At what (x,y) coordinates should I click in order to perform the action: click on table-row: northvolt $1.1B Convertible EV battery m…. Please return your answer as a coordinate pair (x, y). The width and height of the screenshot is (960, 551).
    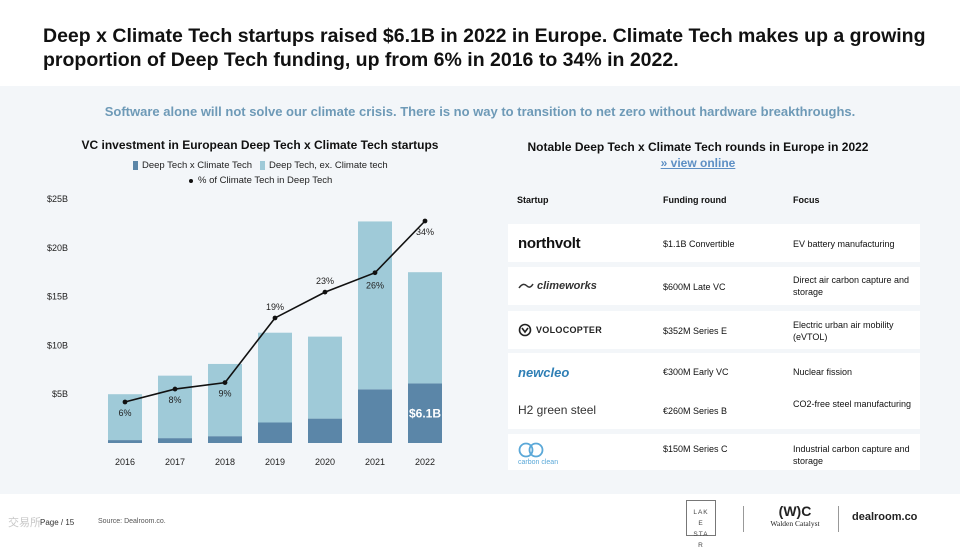
    Looking at the image, I should click on (714, 243).